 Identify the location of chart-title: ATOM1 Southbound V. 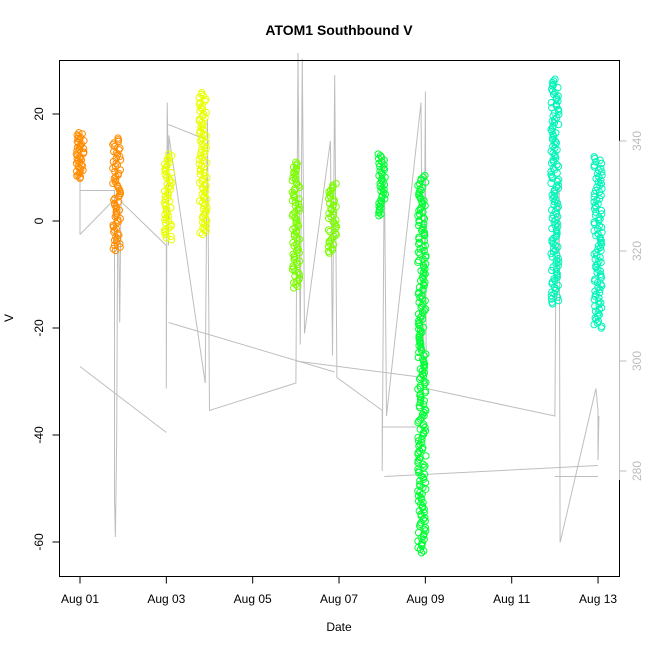
(339, 30).